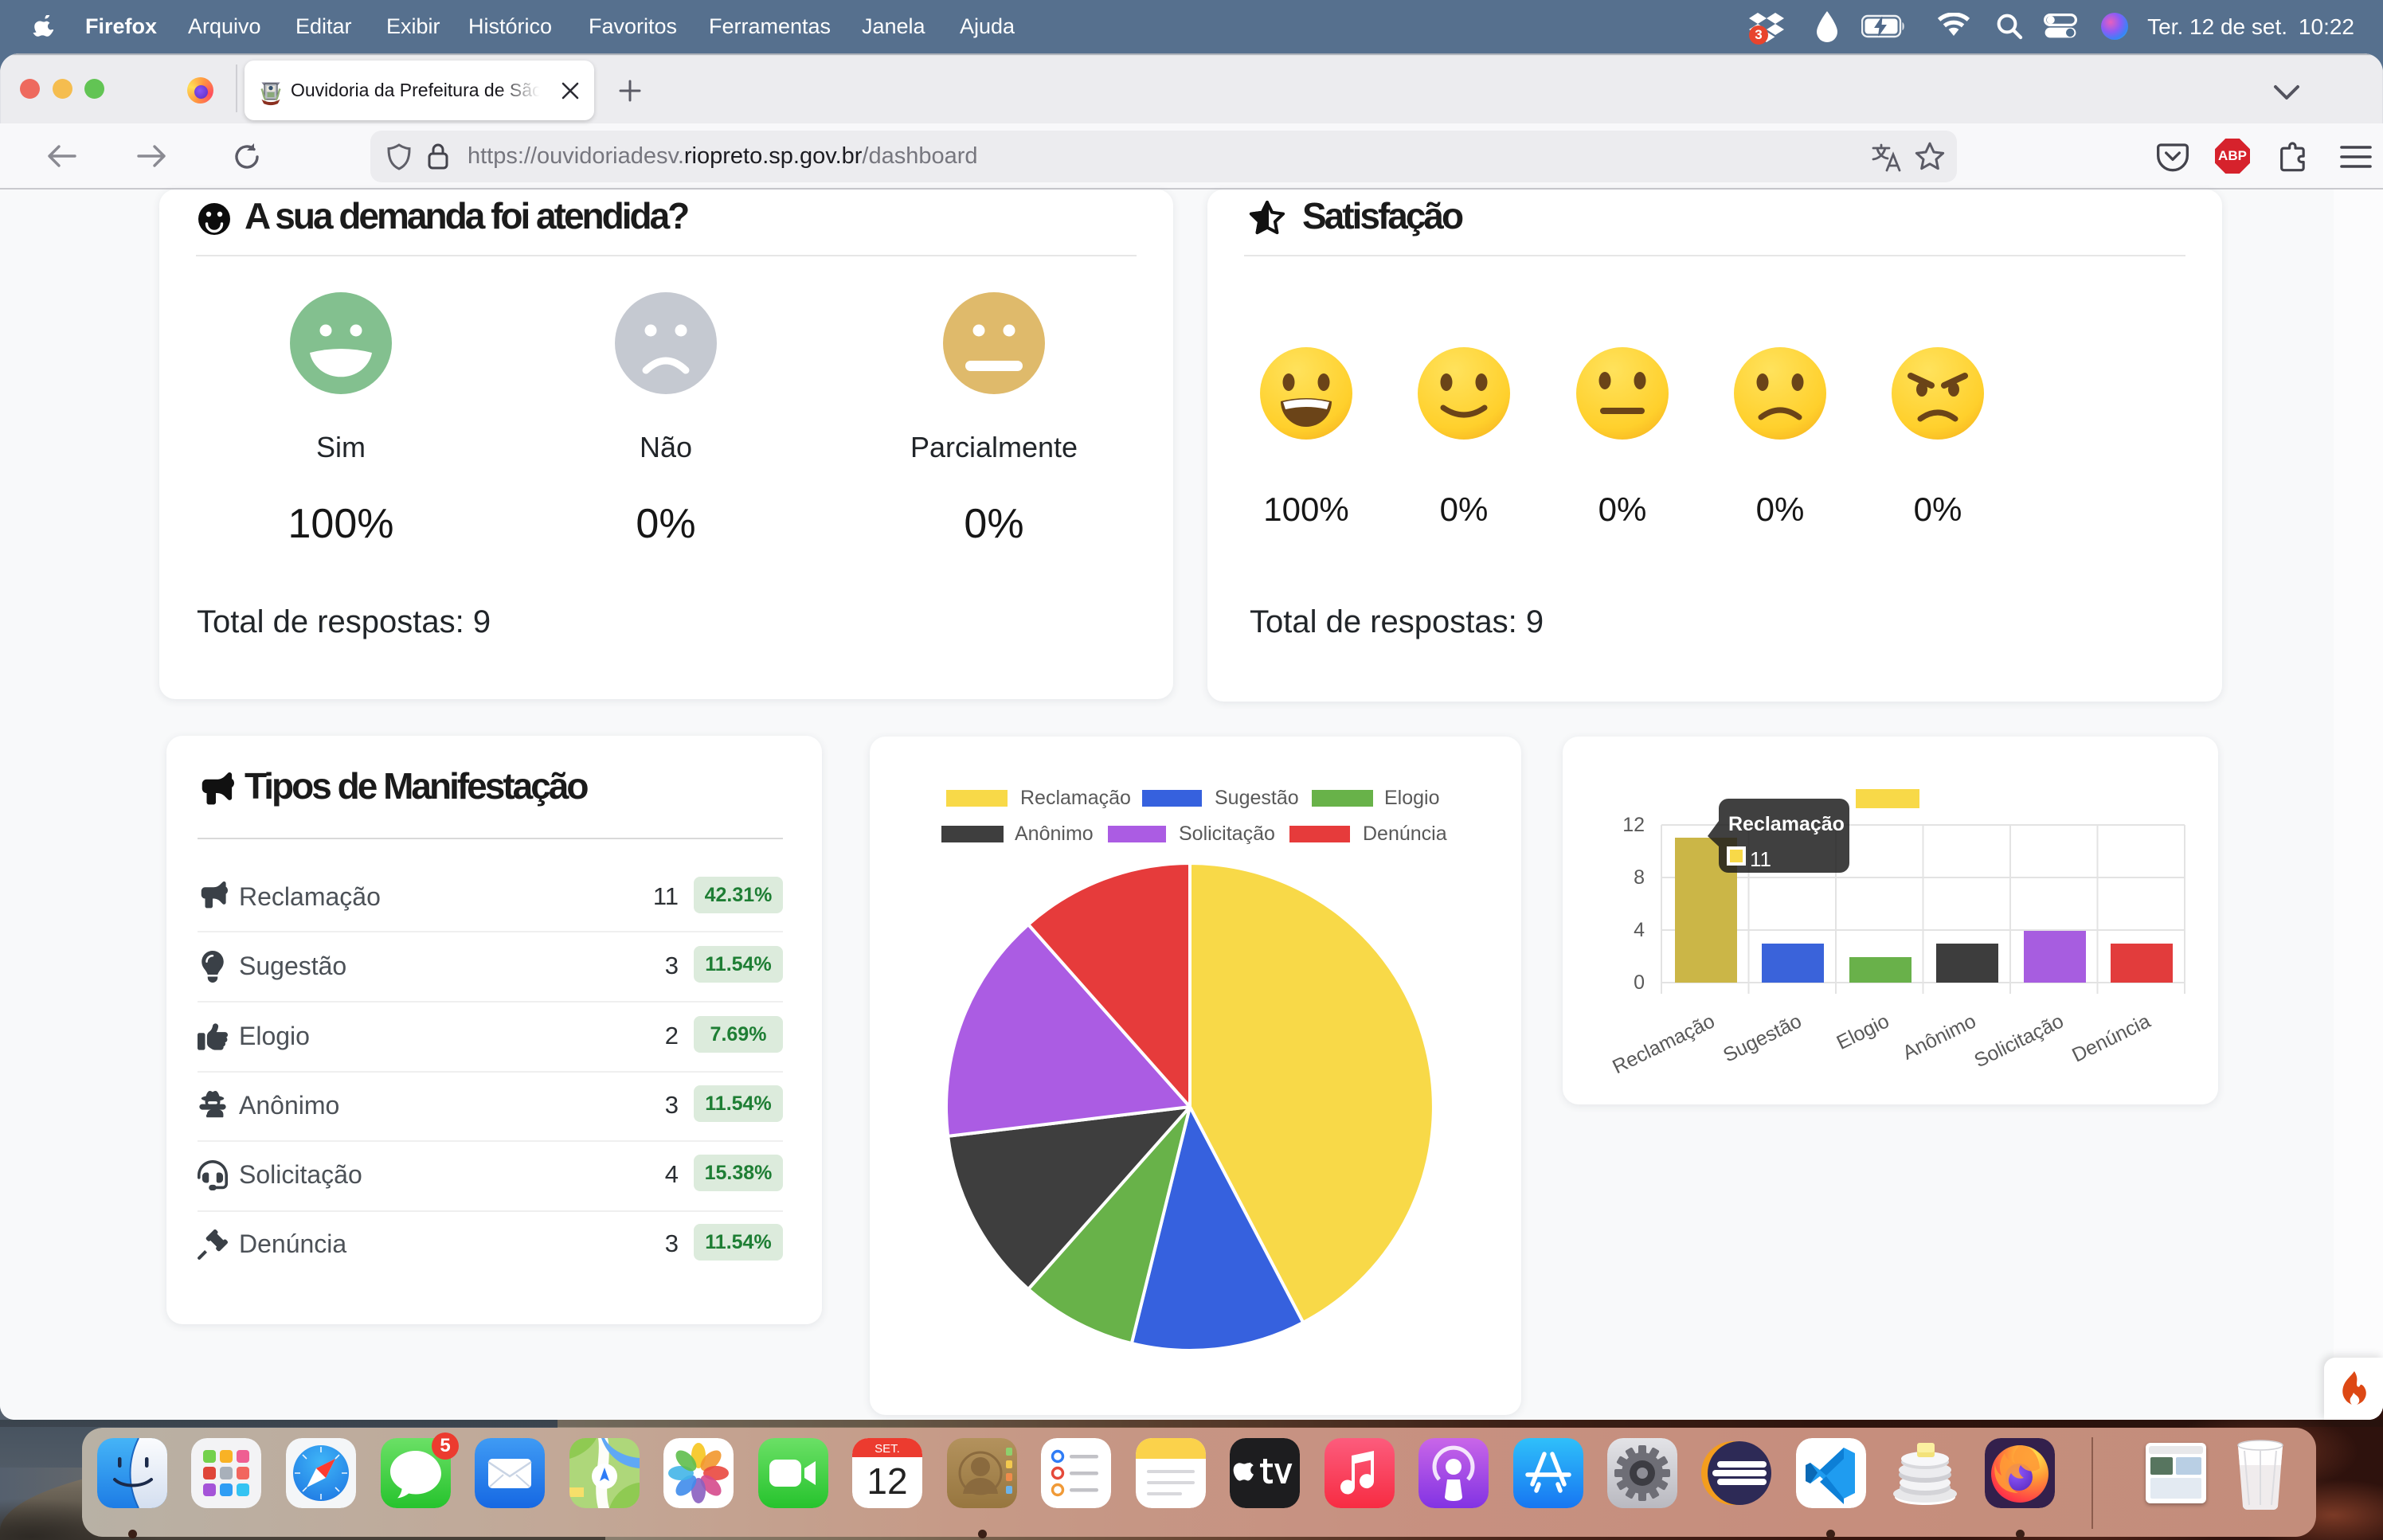 The height and width of the screenshot is (1540, 2383). I want to click on svg-text: SET., so click(888, 1449).